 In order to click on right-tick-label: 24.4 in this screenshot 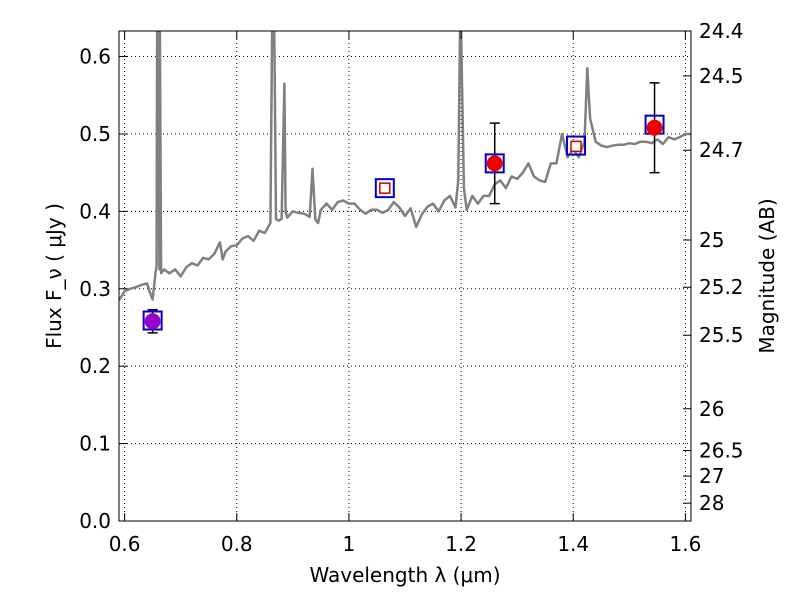, I will do `click(721, 31)`.